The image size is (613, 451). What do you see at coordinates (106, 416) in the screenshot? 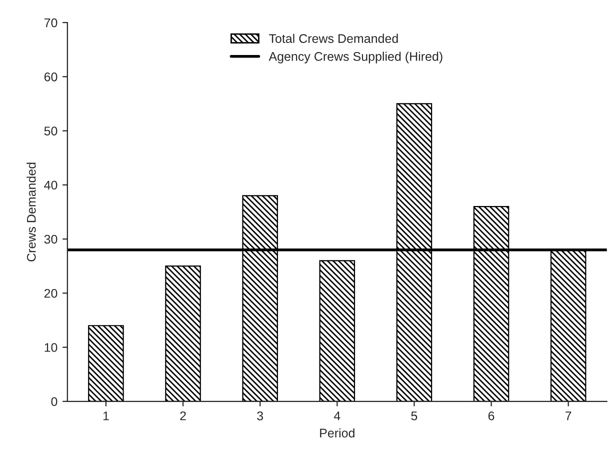
I see `x-tick-label: 1` at bounding box center [106, 416].